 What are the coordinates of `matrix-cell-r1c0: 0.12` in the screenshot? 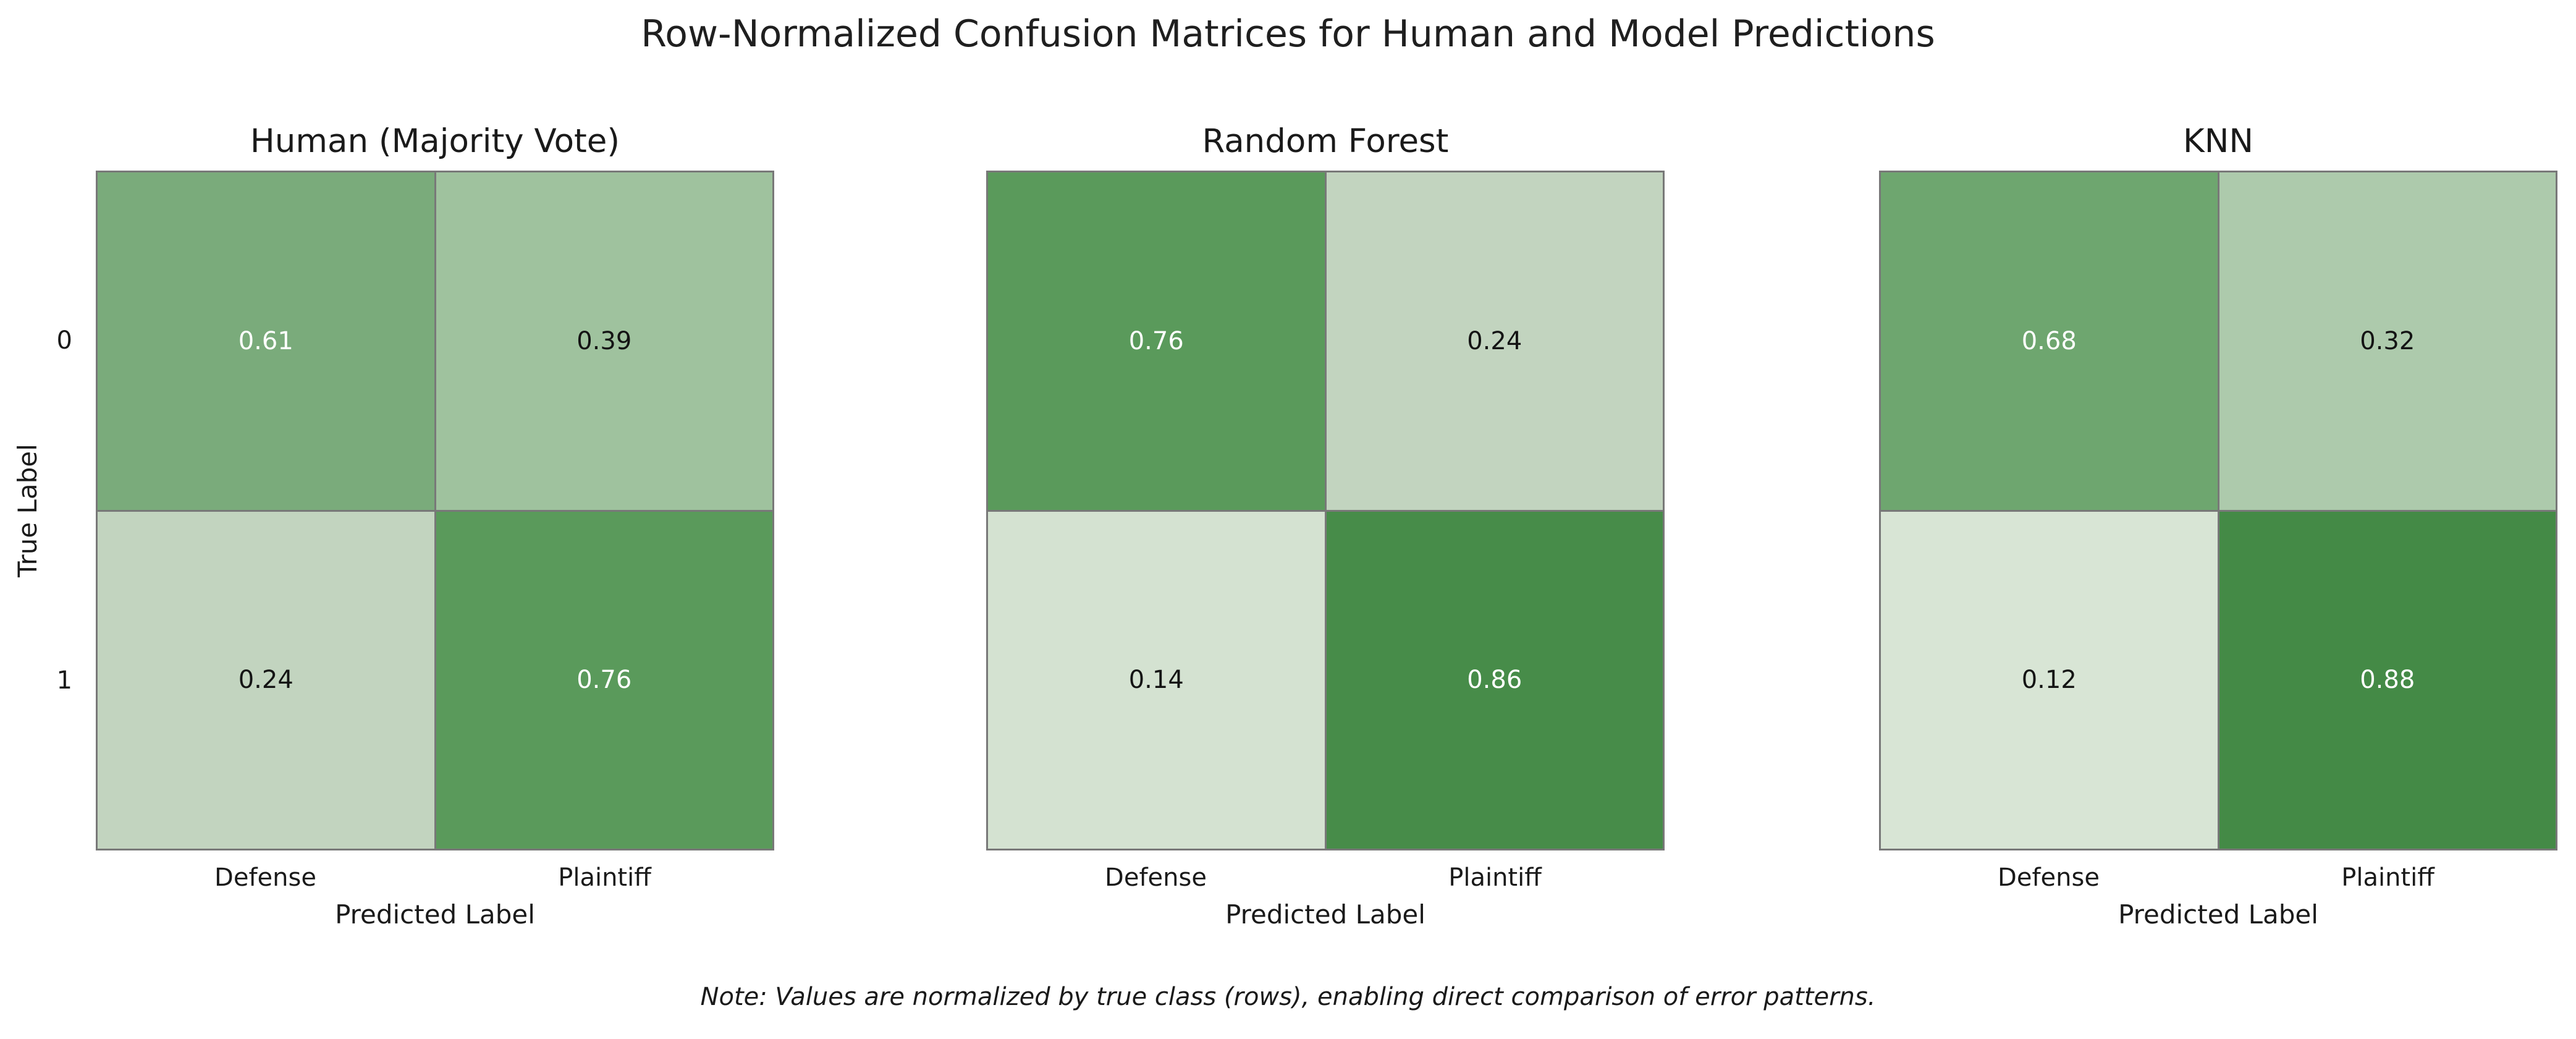 It's located at (2049, 680).